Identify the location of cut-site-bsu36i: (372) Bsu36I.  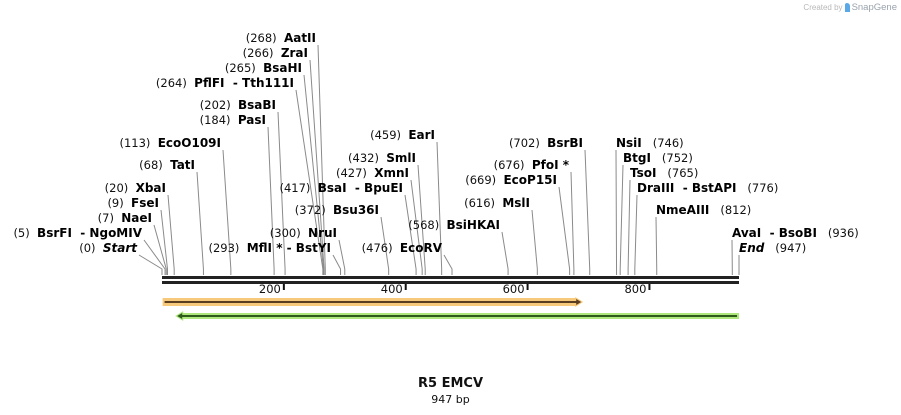
(342, 239).